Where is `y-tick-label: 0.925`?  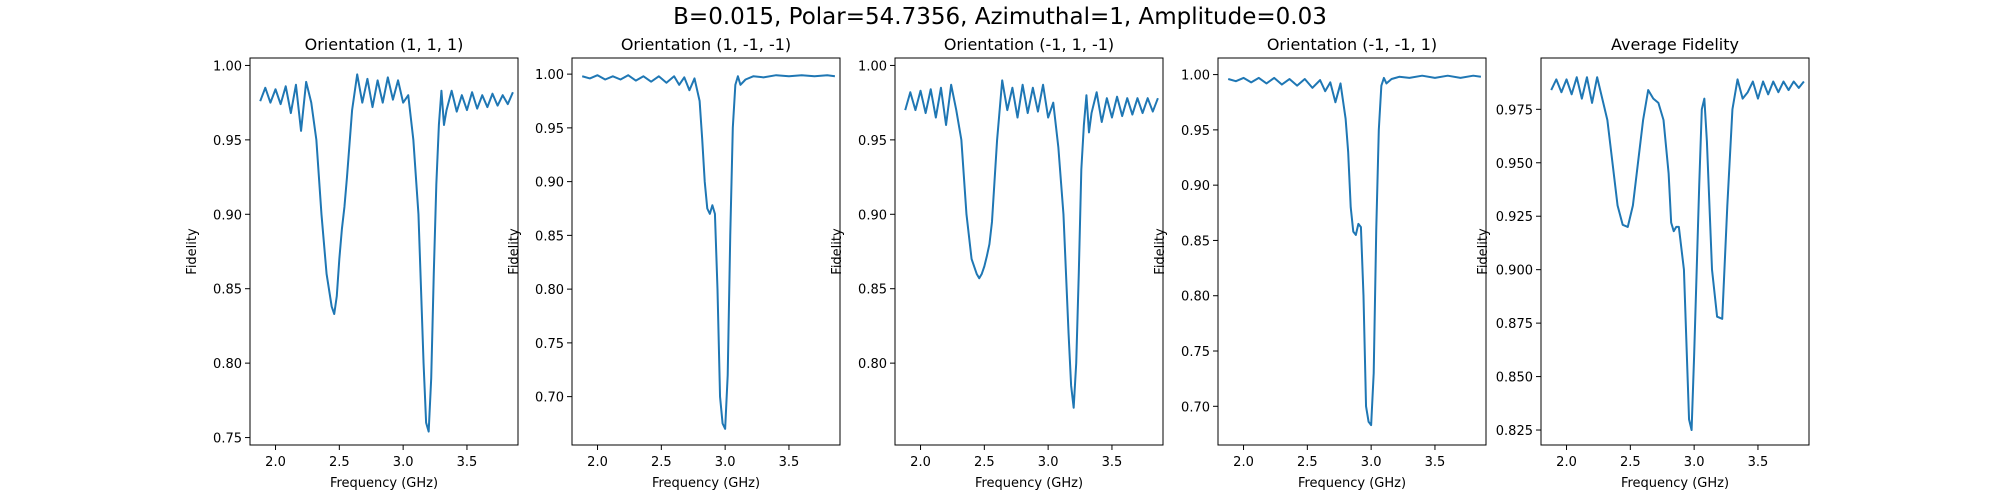 y-tick-label: 0.925 is located at coordinates (1514, 217).